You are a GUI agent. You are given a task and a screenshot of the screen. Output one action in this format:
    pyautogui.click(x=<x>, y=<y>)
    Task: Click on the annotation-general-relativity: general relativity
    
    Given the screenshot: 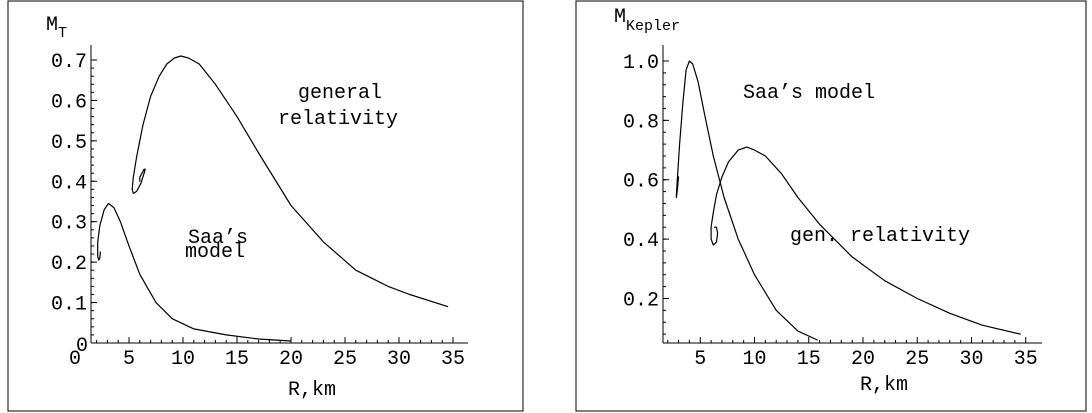 What is the action you would take?
    pyautogui.click(x=338, y=106)
    